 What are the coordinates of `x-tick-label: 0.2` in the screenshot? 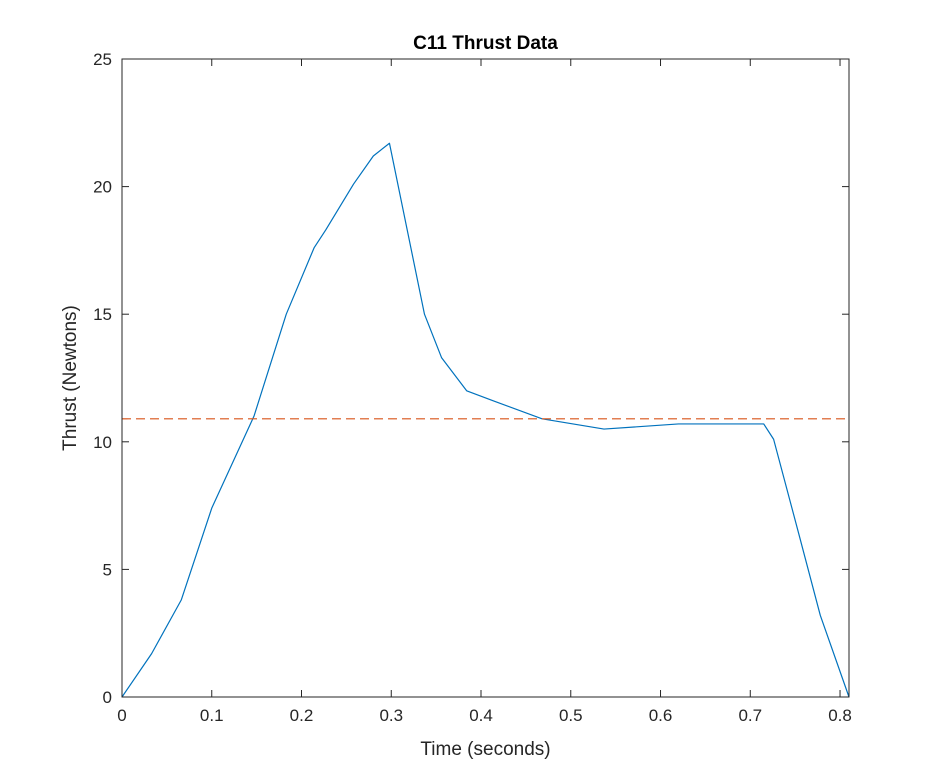 It's located at (302, 715).